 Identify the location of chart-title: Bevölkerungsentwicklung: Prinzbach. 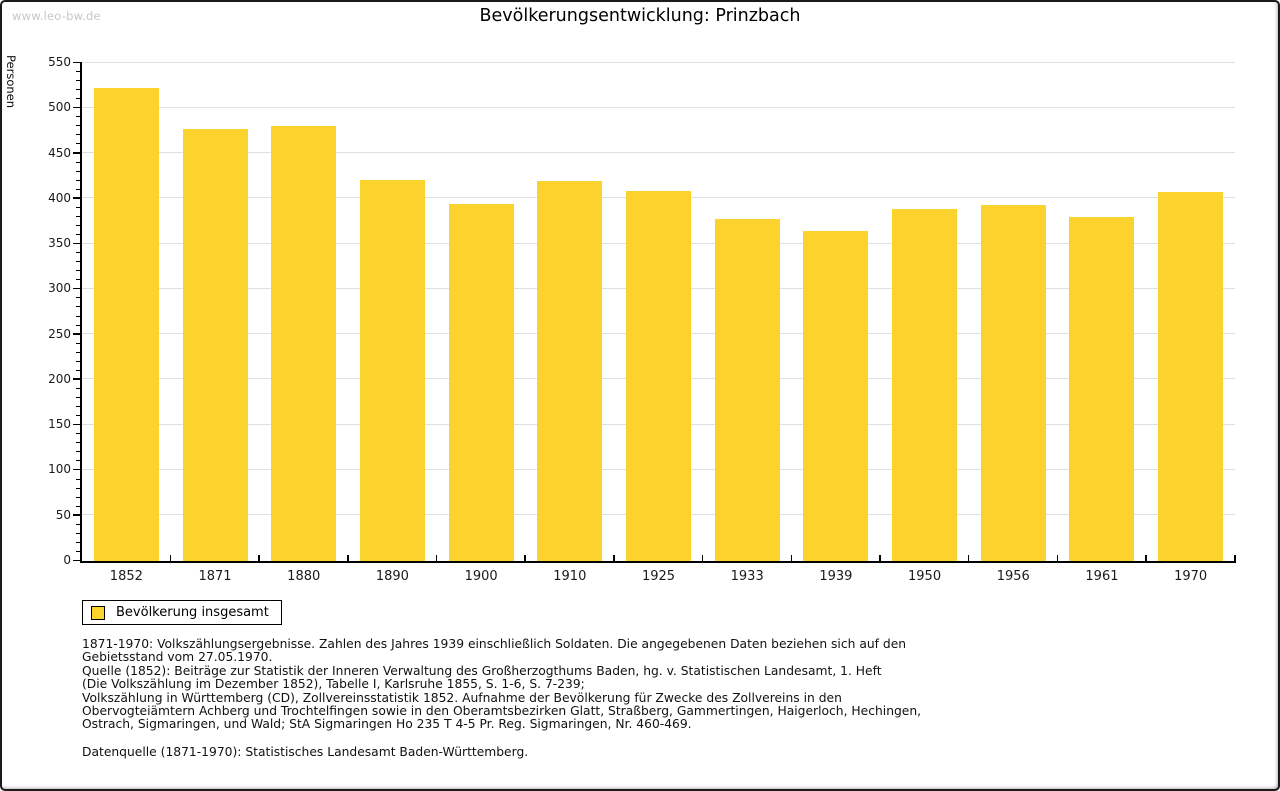
(640, 16).